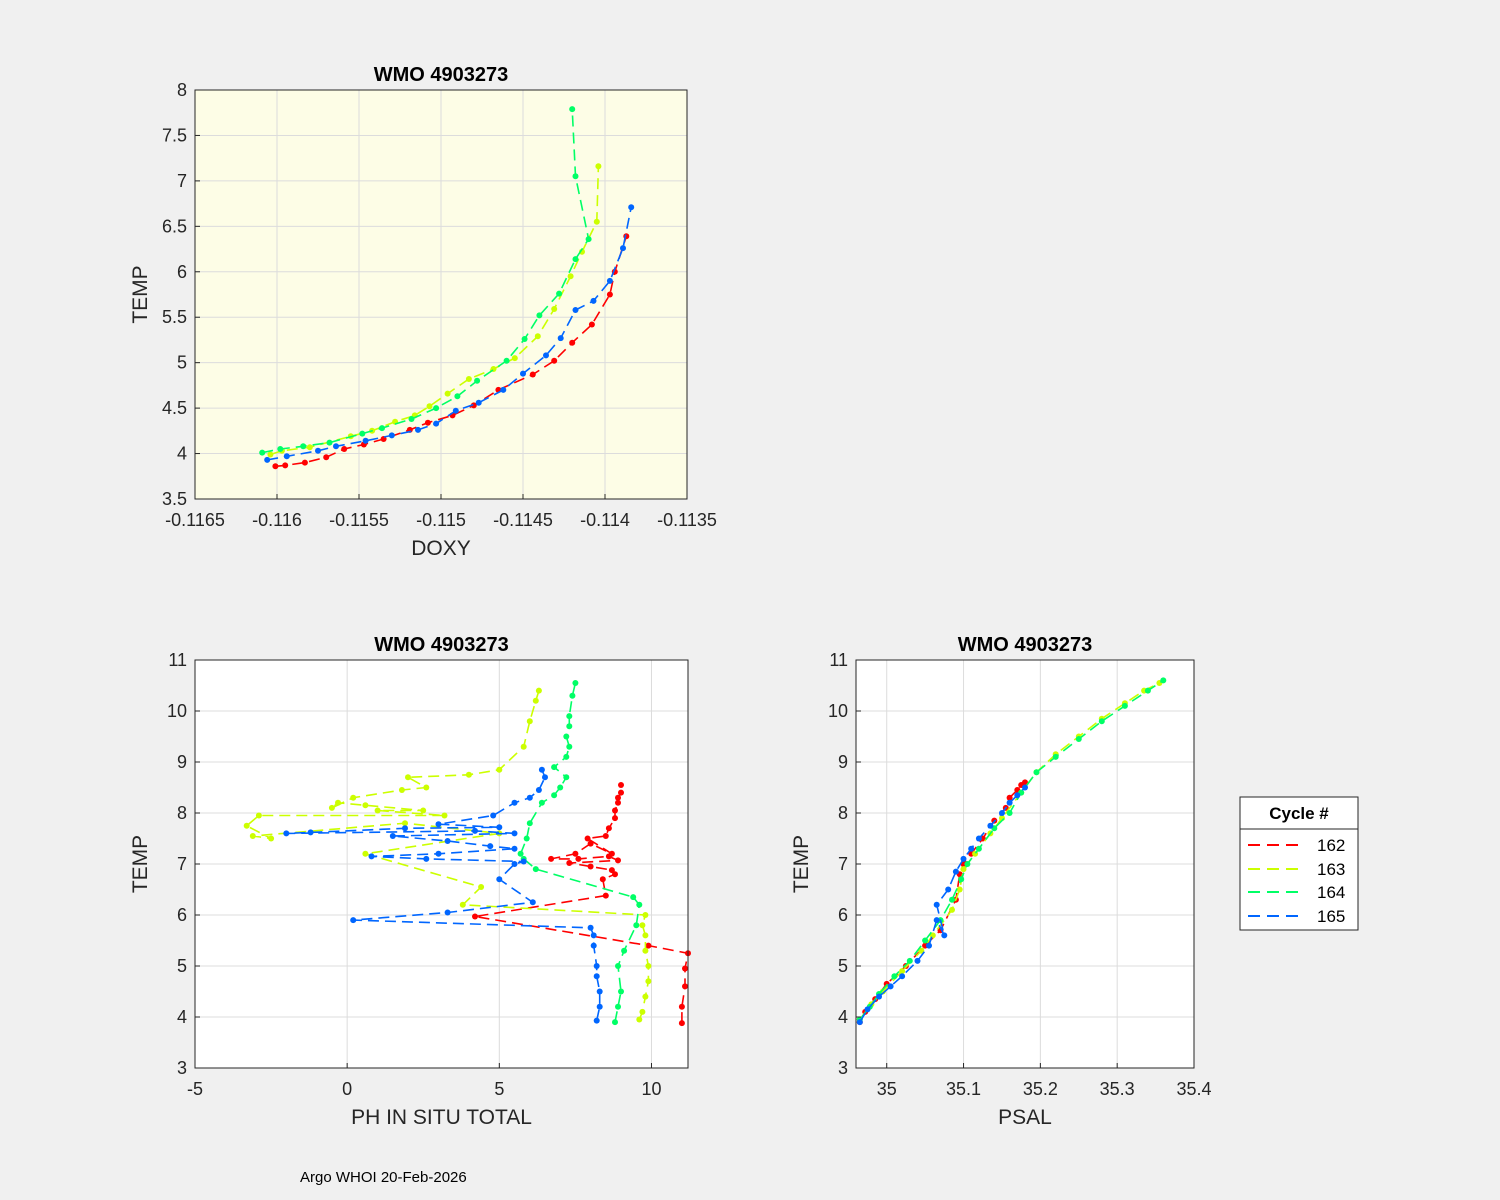  Describe the element at coordinates (843, 1068) in the screenshot. I see `y-tick-label: 3` at that location.